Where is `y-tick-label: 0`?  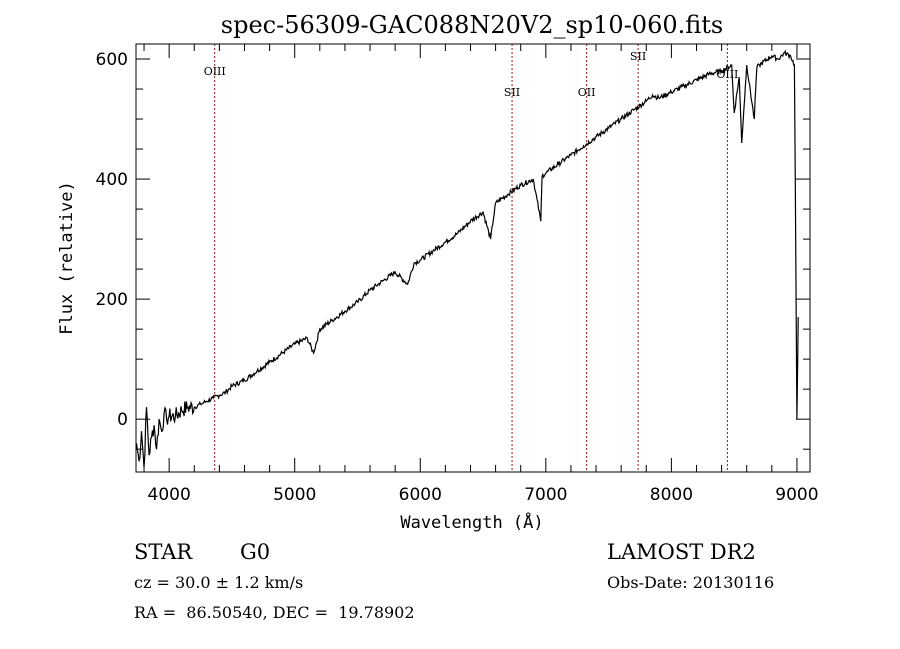
y-tick-label: 0 is located at coordinates (122, 420).